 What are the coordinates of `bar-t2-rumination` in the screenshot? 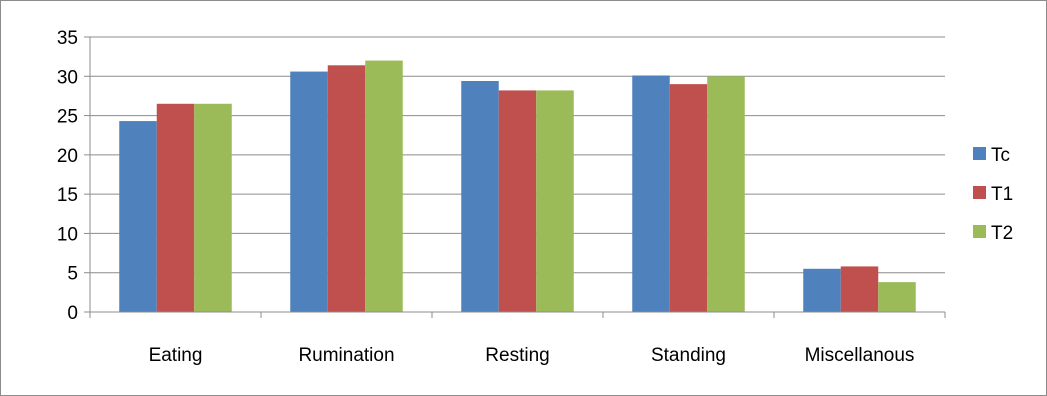 It's located at (384, 186).